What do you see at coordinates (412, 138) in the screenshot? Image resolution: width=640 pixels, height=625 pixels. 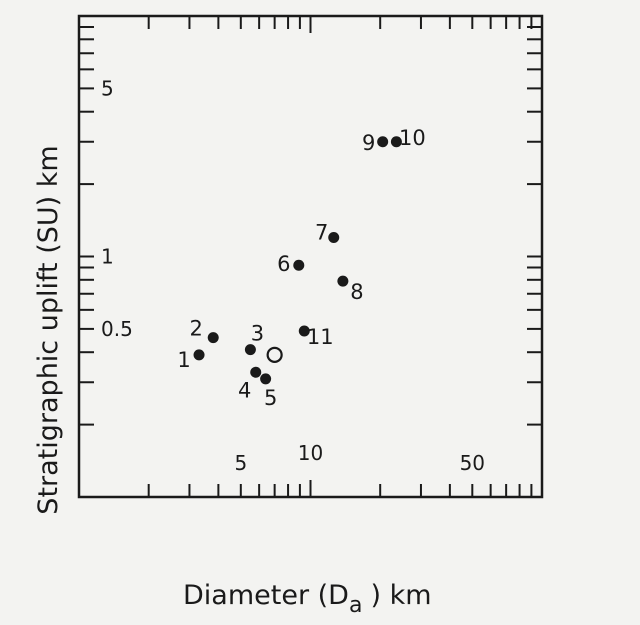 I see `point-label: 10` at bounding box center [412, 138].